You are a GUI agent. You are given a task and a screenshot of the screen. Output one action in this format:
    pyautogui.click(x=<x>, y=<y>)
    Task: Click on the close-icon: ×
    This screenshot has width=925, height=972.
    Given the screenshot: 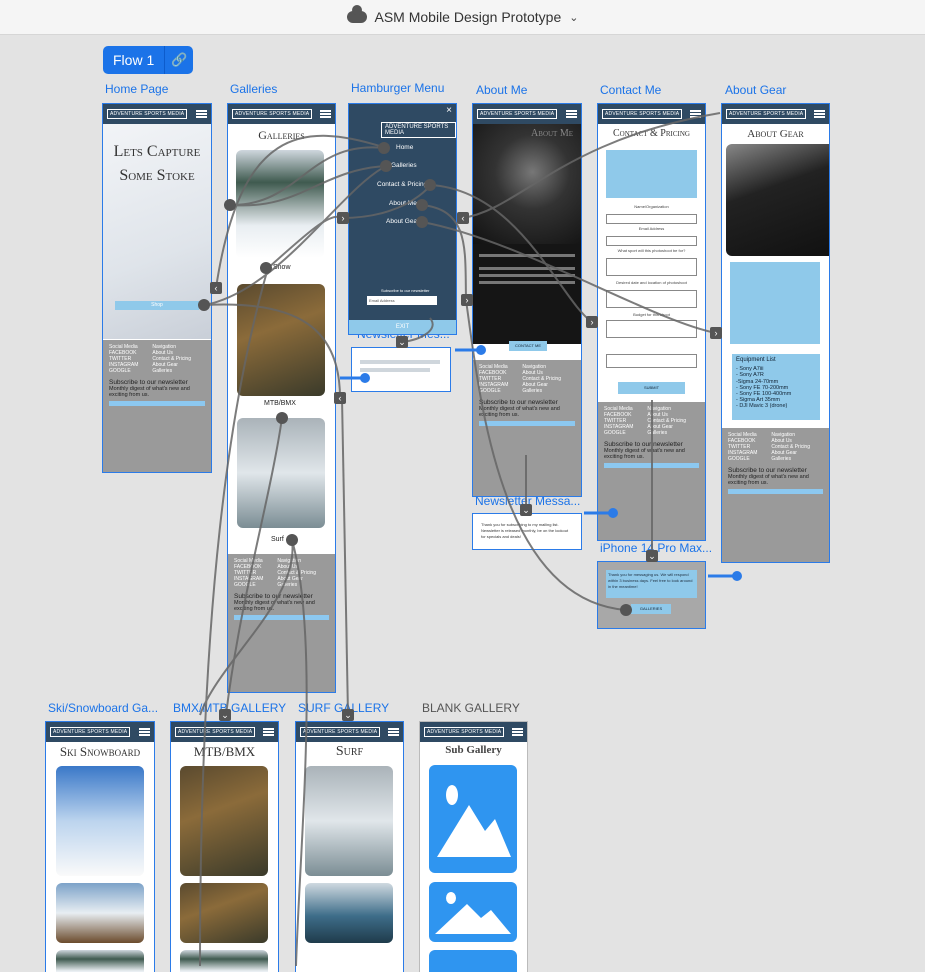 What is the action you would take?
    pyautogui.click(x=449, y=110)
    